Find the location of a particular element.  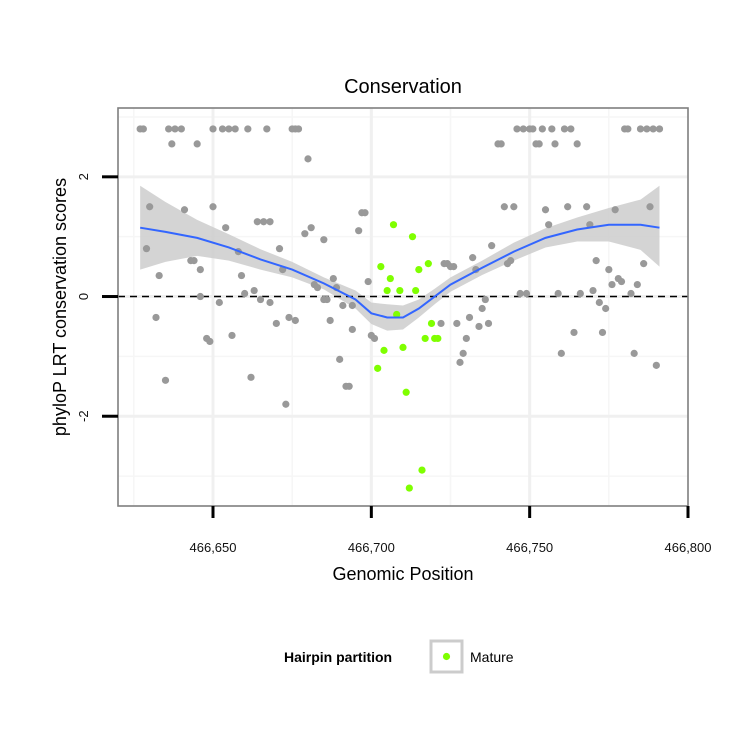

x-axis-title: Genomic Position is located at coordinates (402, 574).